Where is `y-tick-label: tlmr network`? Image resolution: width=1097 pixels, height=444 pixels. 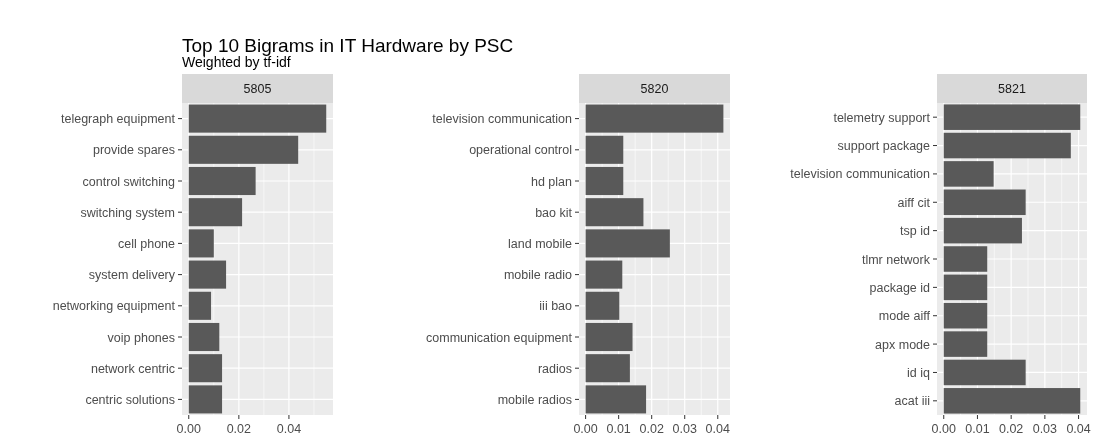
y-tick-label: tlmr network is located at coordinates (896, 259).